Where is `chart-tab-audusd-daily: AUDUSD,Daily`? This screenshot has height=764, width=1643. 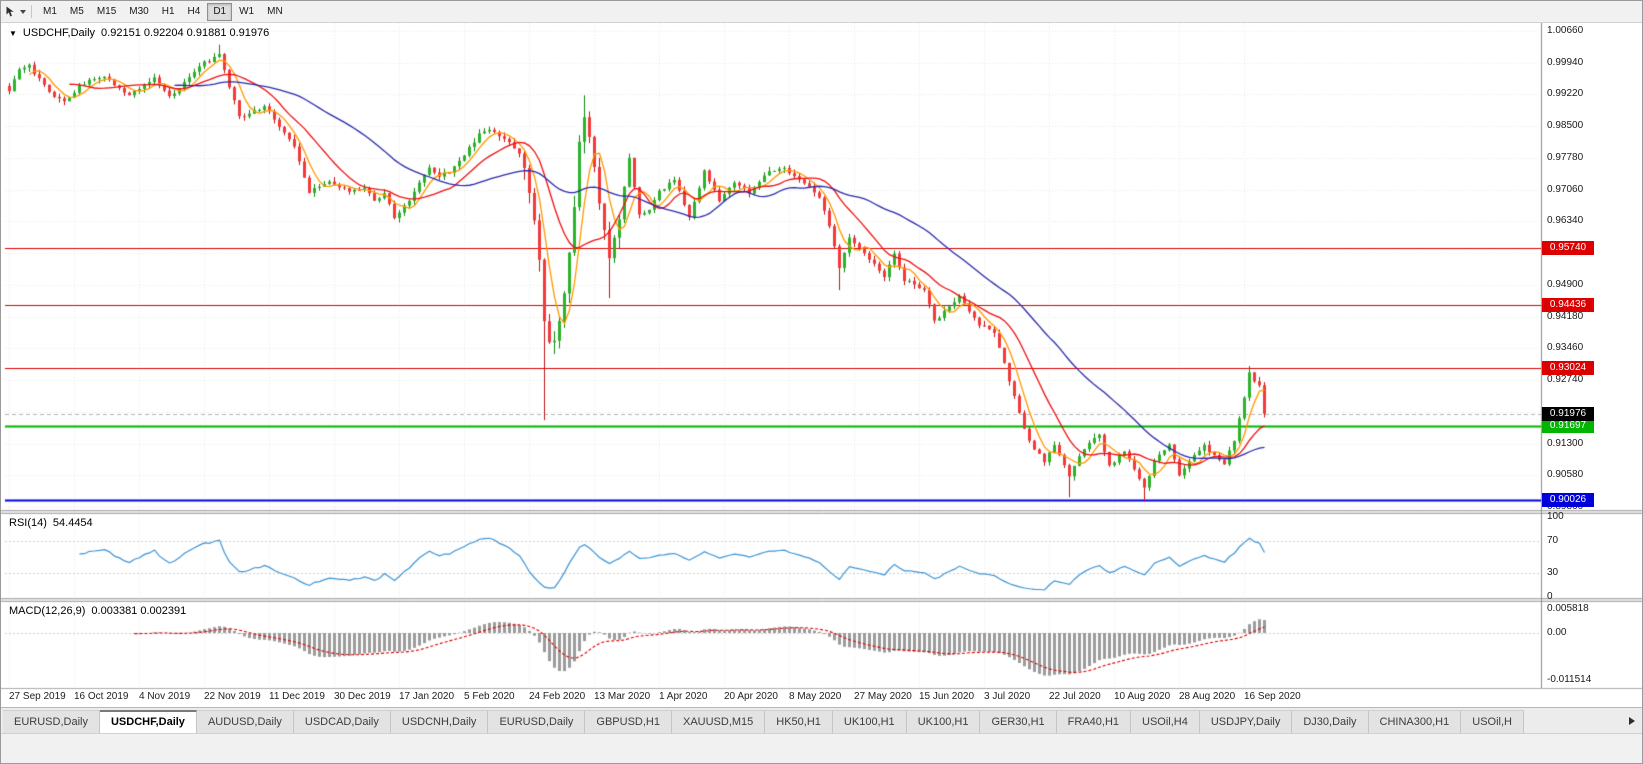
chart-tab-audusd-daily: AUDUSD,Daily is located at coordinates (245, 721).